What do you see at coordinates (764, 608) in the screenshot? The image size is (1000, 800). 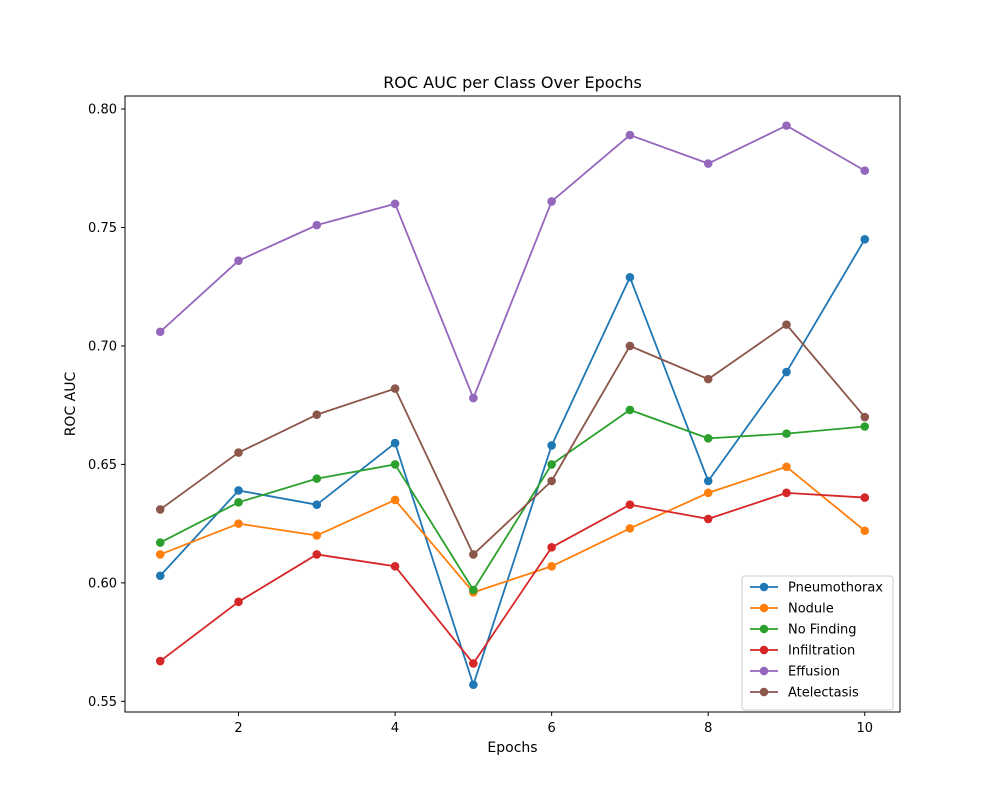 I see `legend-marker-nodule` at bounding box center [764, 608].